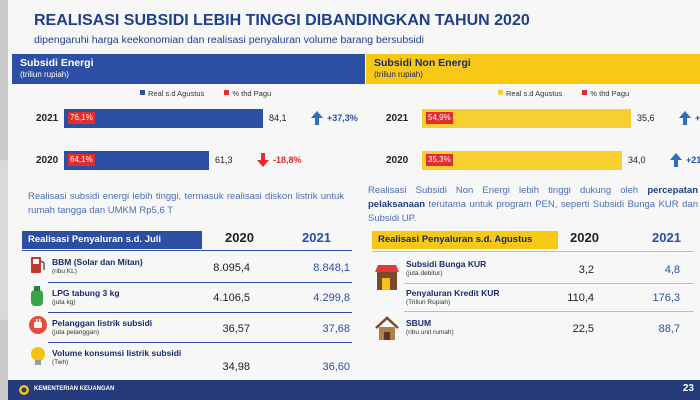  Describe the element at coordinates (214, 93) in the screenshot. I see `energi-legend: Real s.d Agustus % thd Pagu` at that location.